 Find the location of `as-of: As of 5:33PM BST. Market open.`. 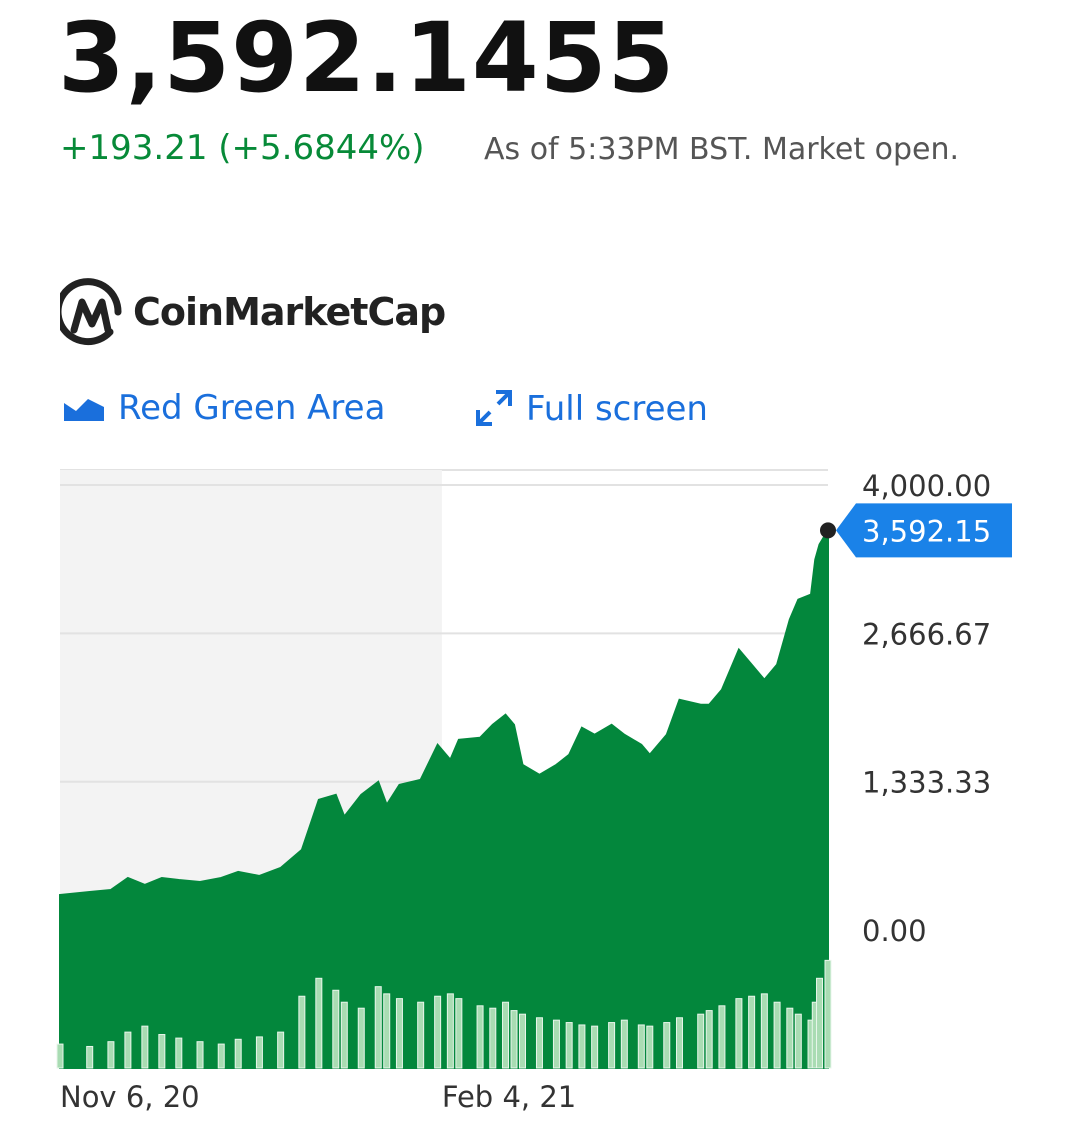

as-of: As of 5:33PM BST. Market open. is located at coordinates (722, 149).